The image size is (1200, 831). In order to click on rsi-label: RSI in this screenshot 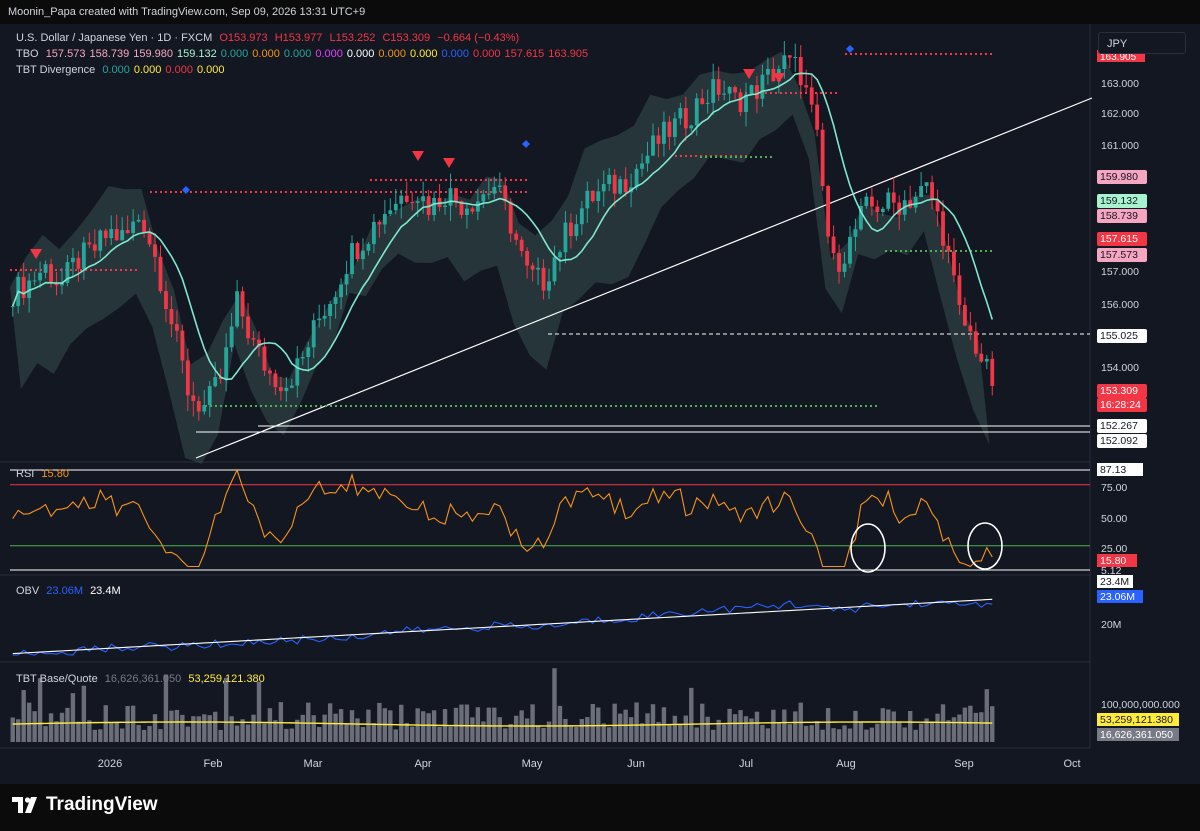, I will do `click(25, 474)`.